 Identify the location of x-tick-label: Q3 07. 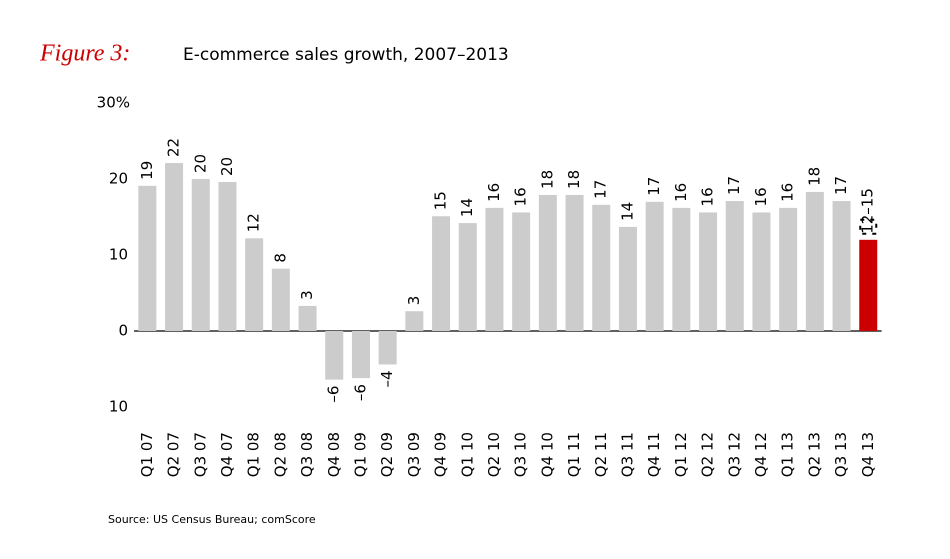
(200, 454).